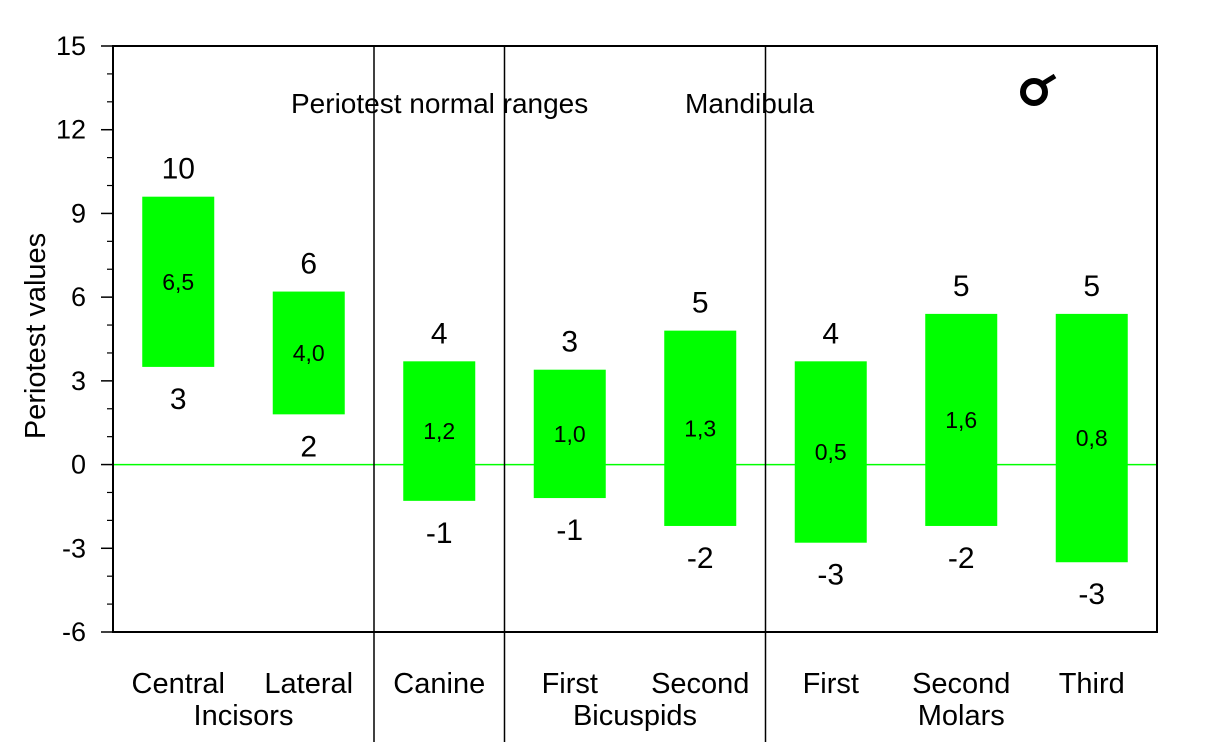 The width and height of the screenshot is (1212, 754). What do you see at coordinates (308, 684) in the screenshot?
I see `category-label: Lateral` at bounding box center [308, 684].